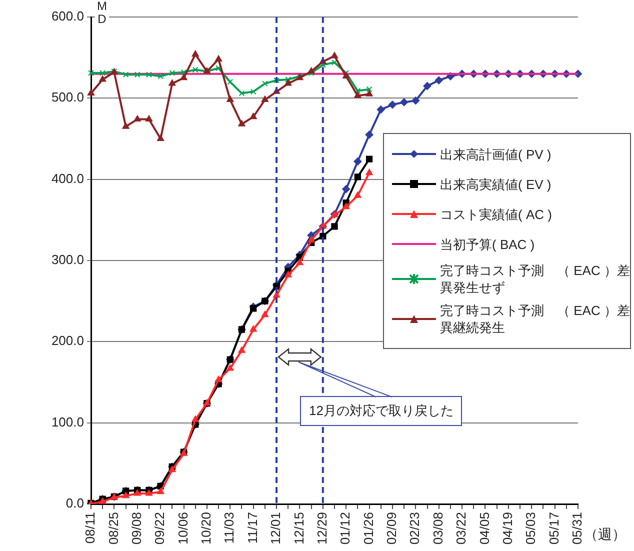  I want to click on x-tick-label: 08/11, so click(90, 528).